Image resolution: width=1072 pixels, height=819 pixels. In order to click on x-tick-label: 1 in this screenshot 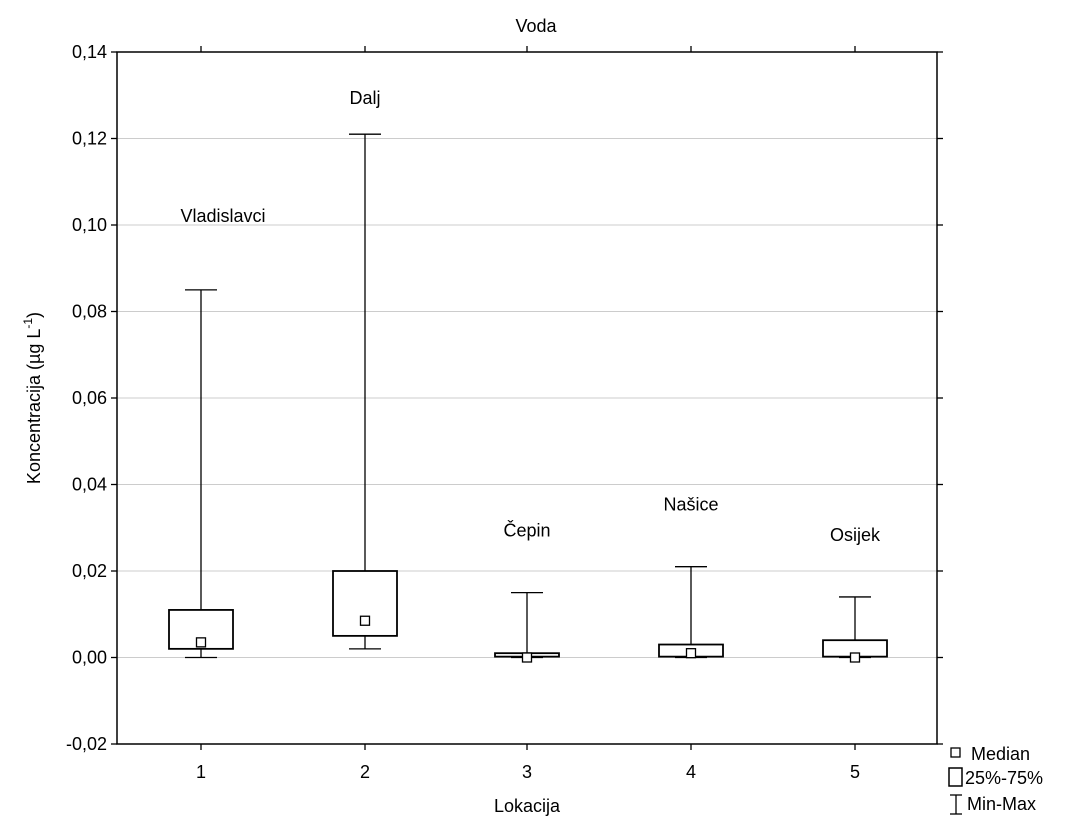, I will do `click(201, 772)`.